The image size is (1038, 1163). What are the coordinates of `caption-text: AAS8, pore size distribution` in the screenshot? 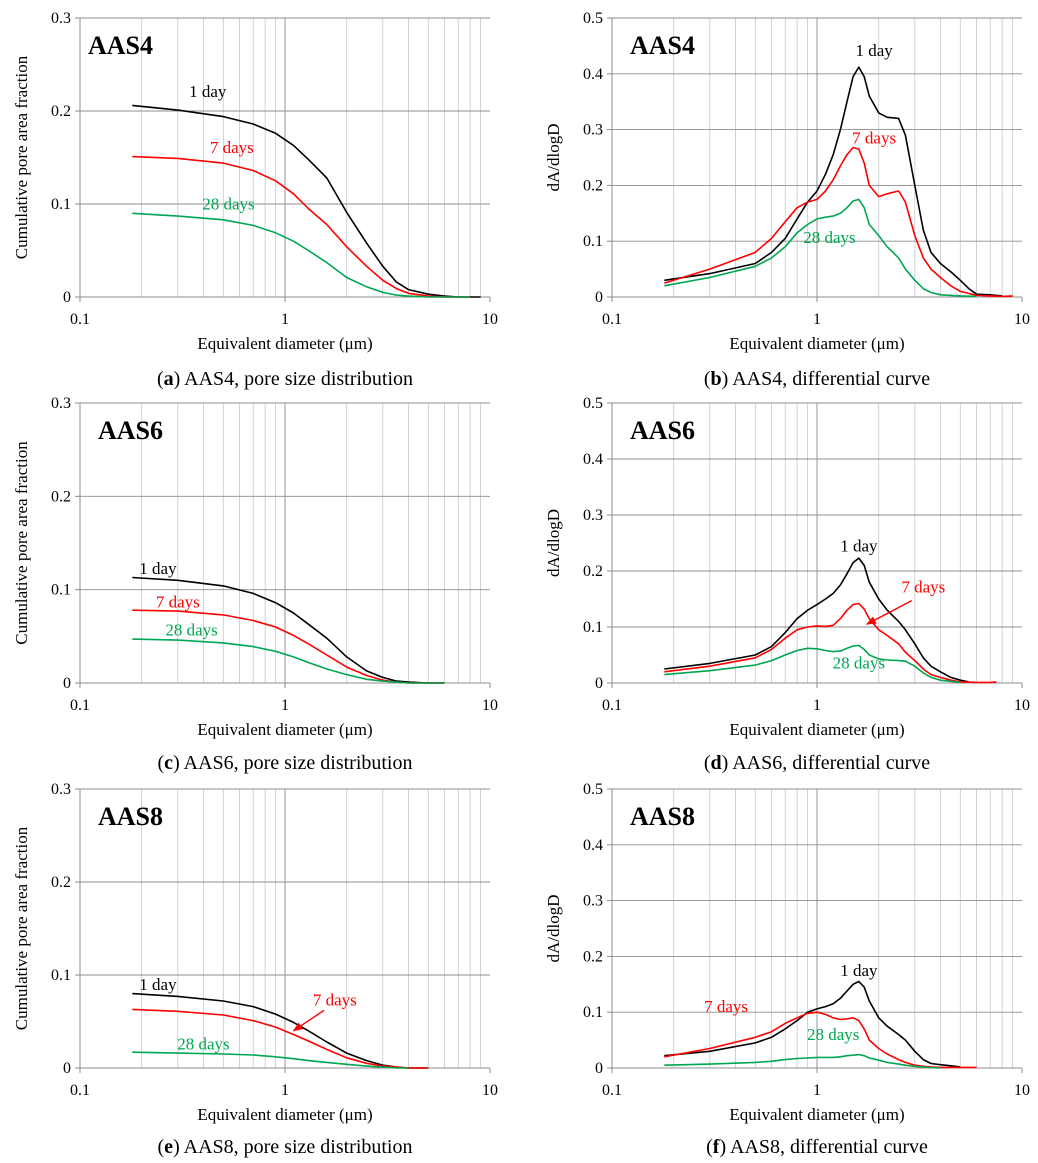 It's located at (298, 1147).